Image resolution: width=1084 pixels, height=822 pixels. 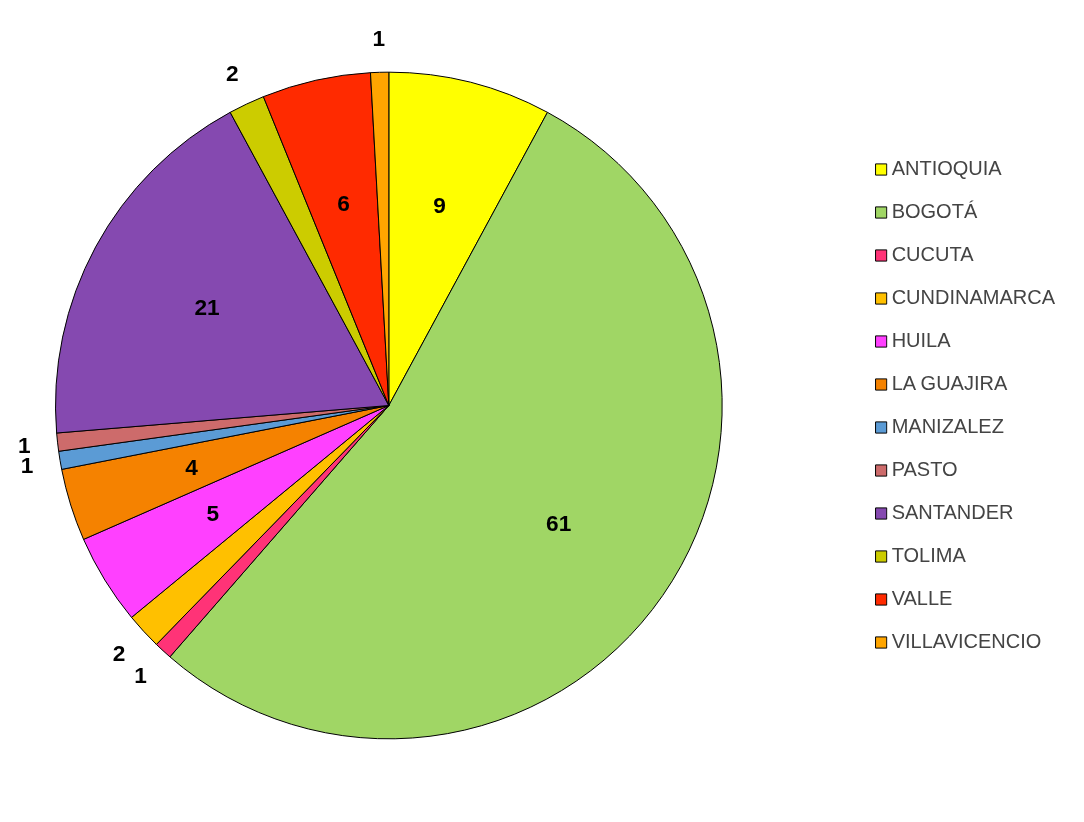 I want to click on legend-label: TOLIMA, so click(x=928, y=555).